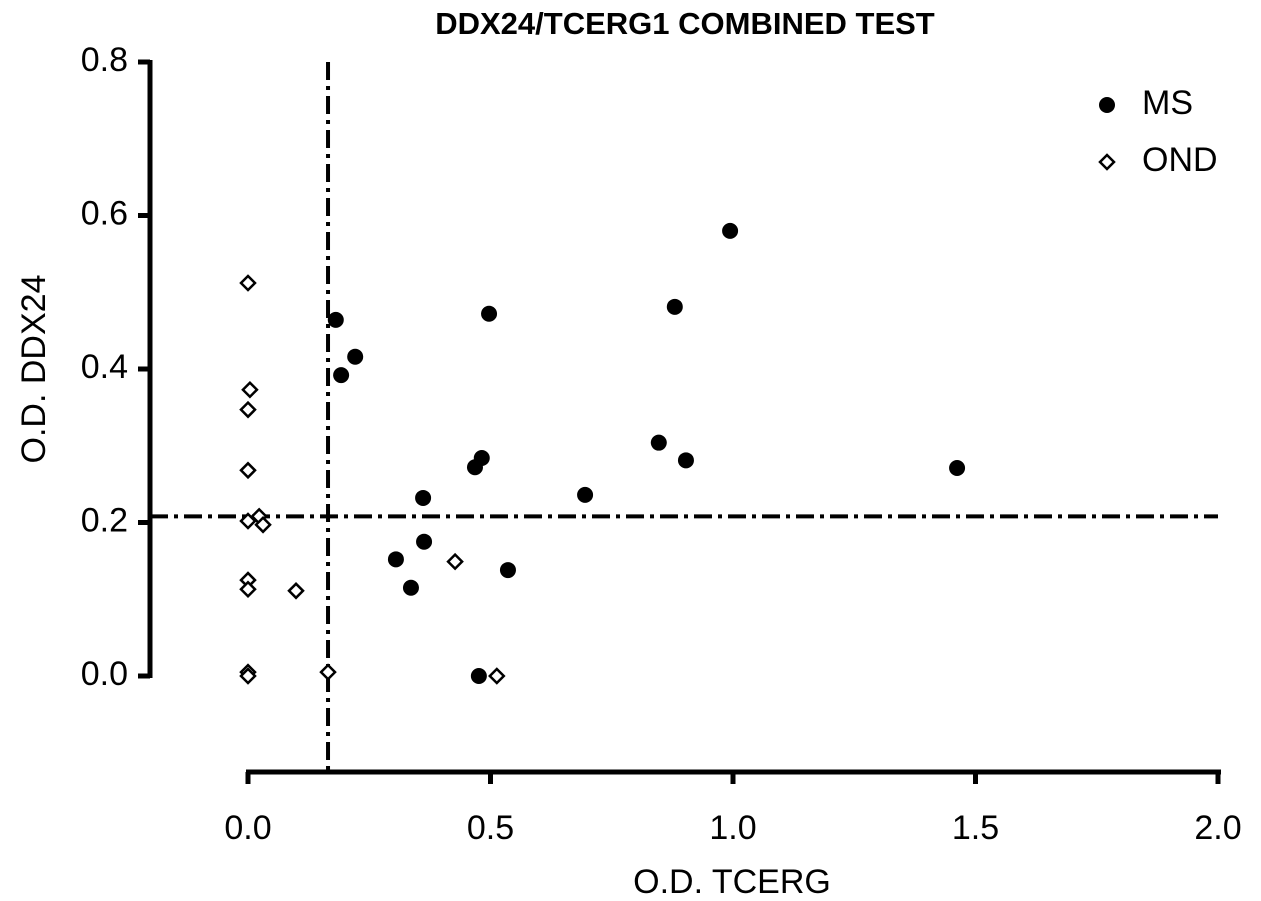 This screenshot has width=1261, height=901. I want to click on y-tick-label: 0.4, so click(104, 367).